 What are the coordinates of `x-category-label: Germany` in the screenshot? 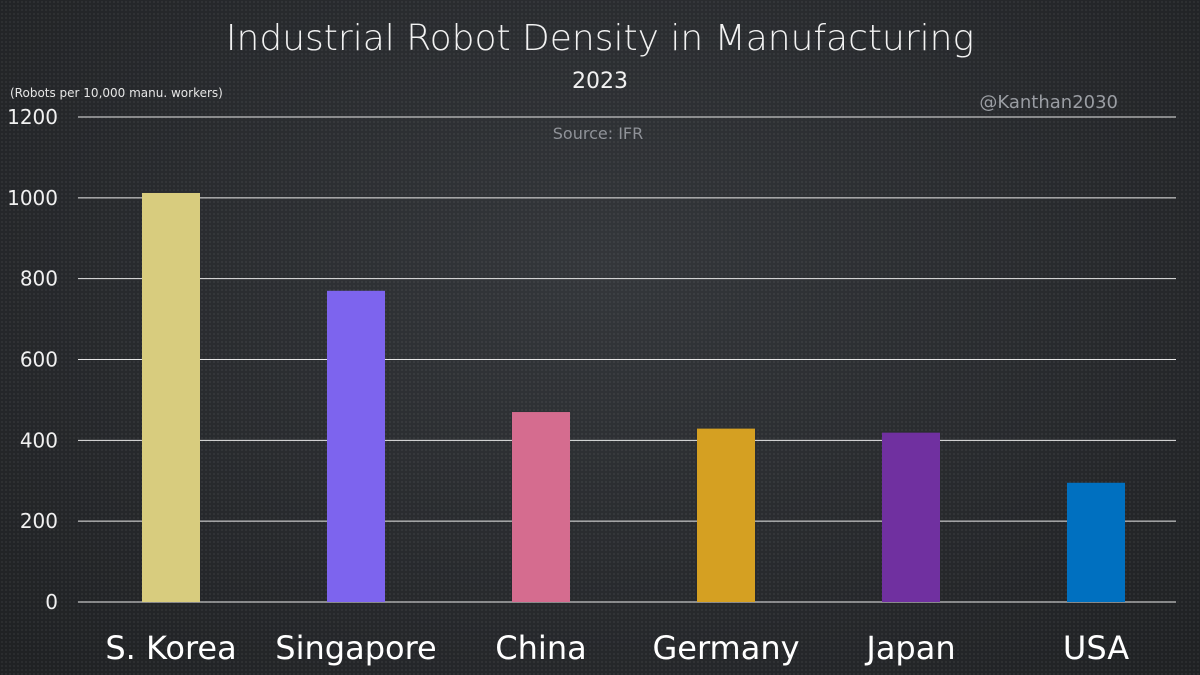 It's located at (725, 648).